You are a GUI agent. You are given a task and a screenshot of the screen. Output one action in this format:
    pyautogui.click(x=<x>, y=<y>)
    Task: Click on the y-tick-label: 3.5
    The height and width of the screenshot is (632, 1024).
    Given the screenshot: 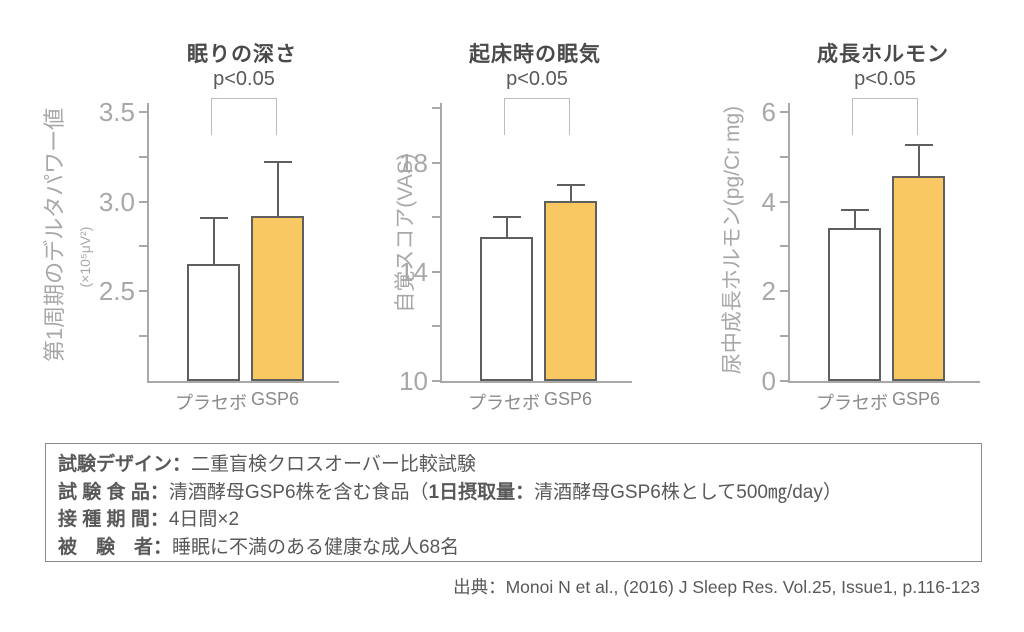 What is the action you would take?
    pyautogui.click(x=116, y=111)
    